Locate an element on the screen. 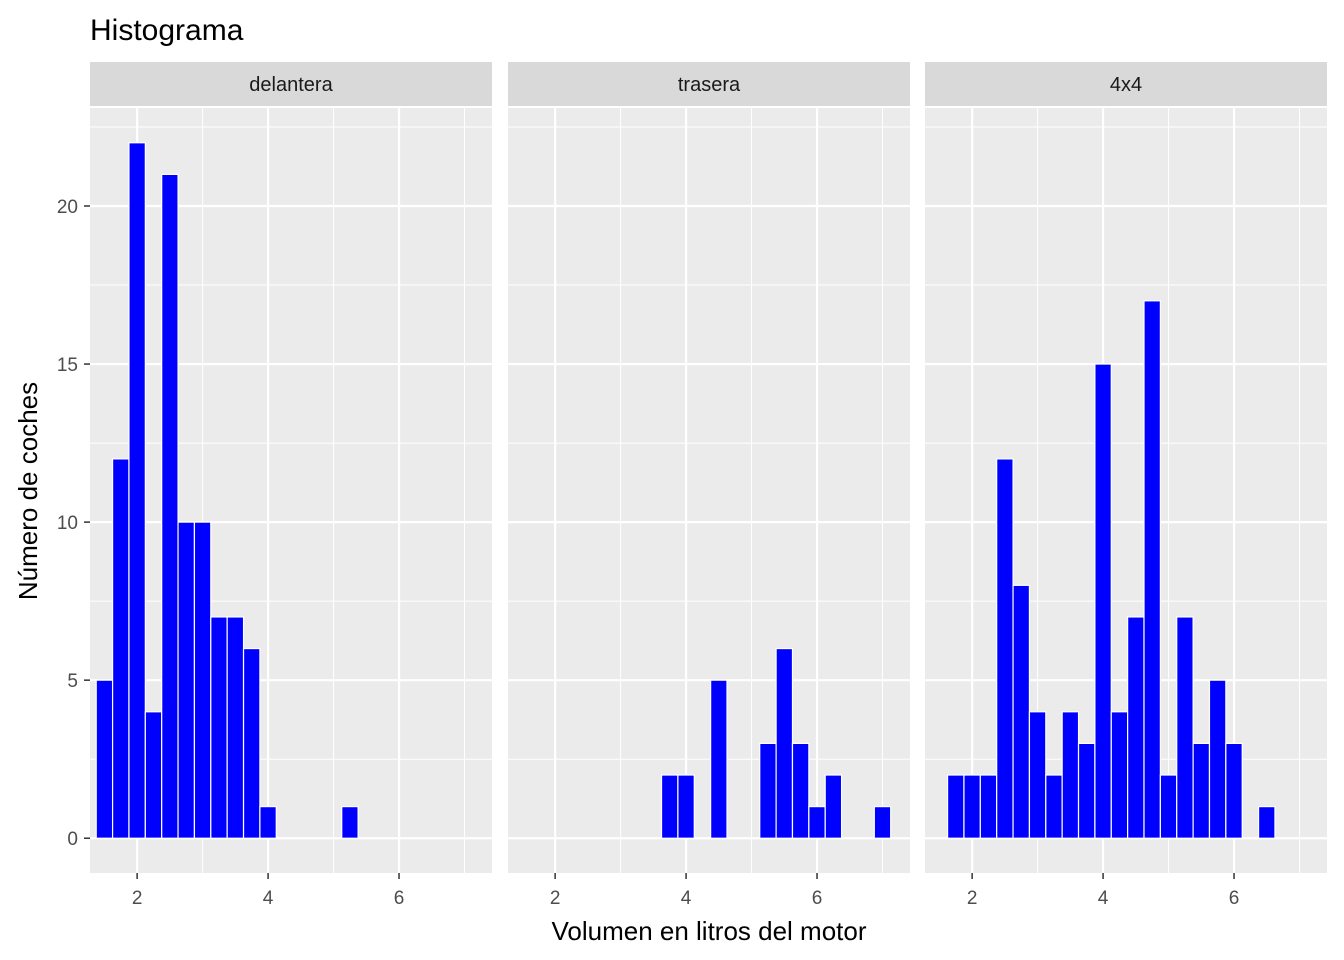 This screenshot has width=1344, height=960. y-tick-label: 20 is located at coordinates (67, 207).